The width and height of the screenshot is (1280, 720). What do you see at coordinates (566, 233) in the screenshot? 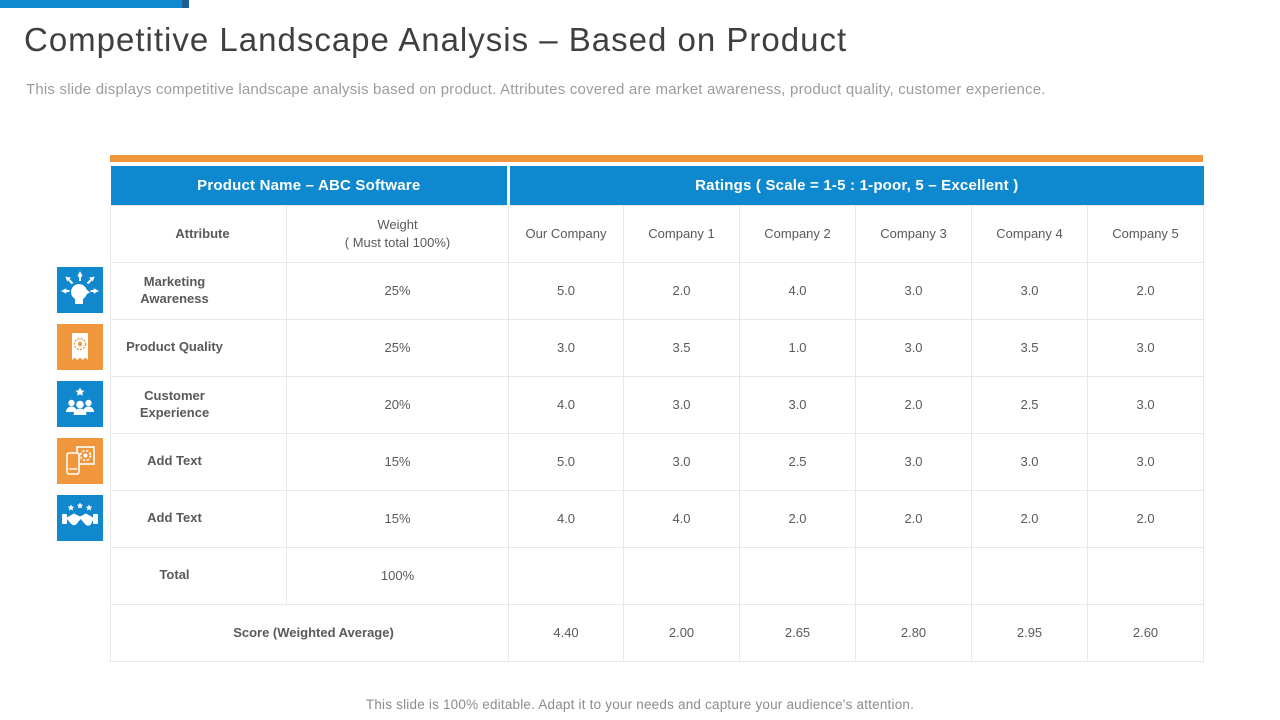
I see `column-header-our-company: Our Company` at bounding box center [566, 233].